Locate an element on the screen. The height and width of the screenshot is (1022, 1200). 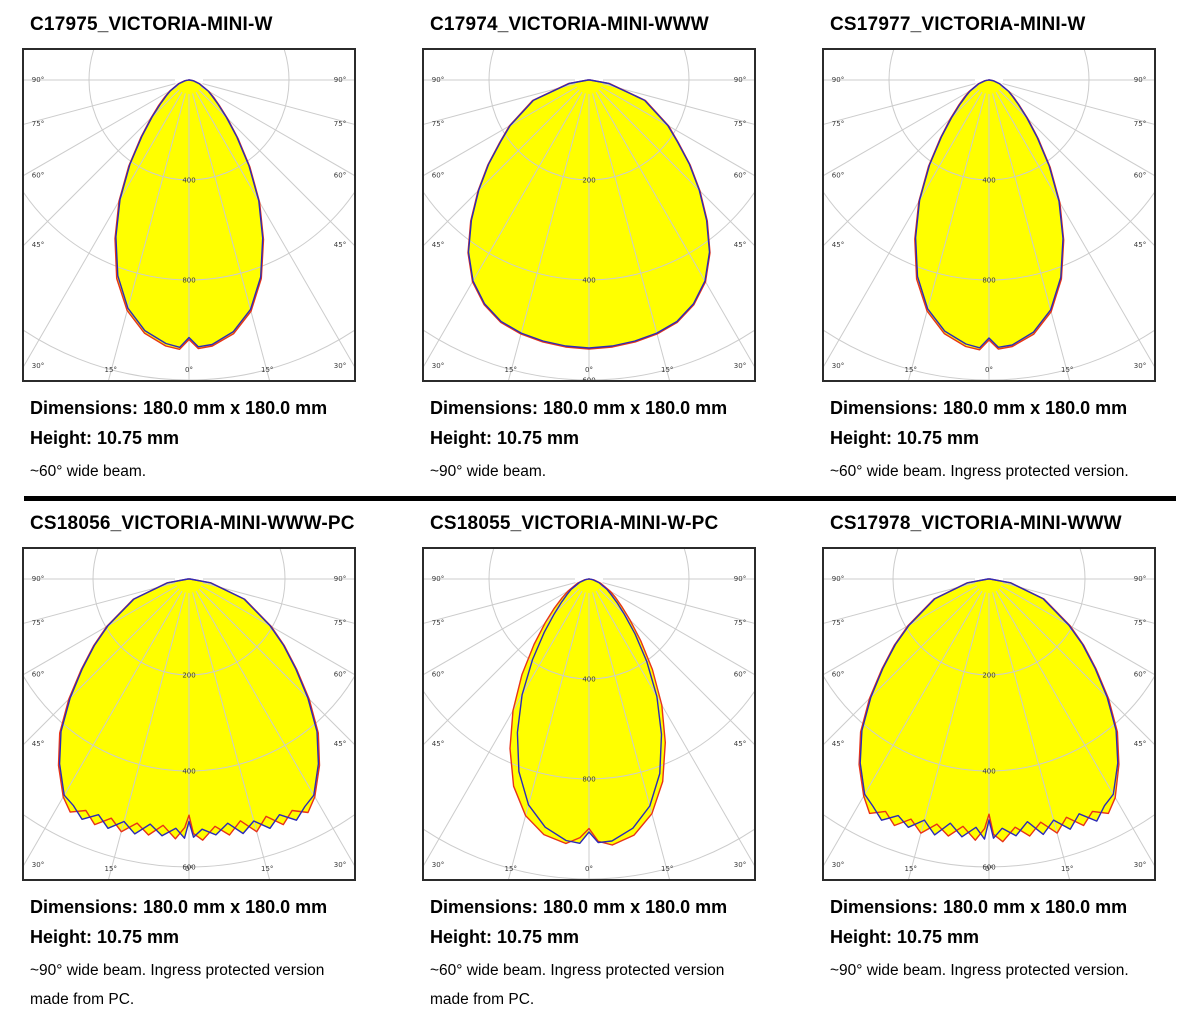
beam-description: ~60° wide beam. is located at coordinates (88, 471).